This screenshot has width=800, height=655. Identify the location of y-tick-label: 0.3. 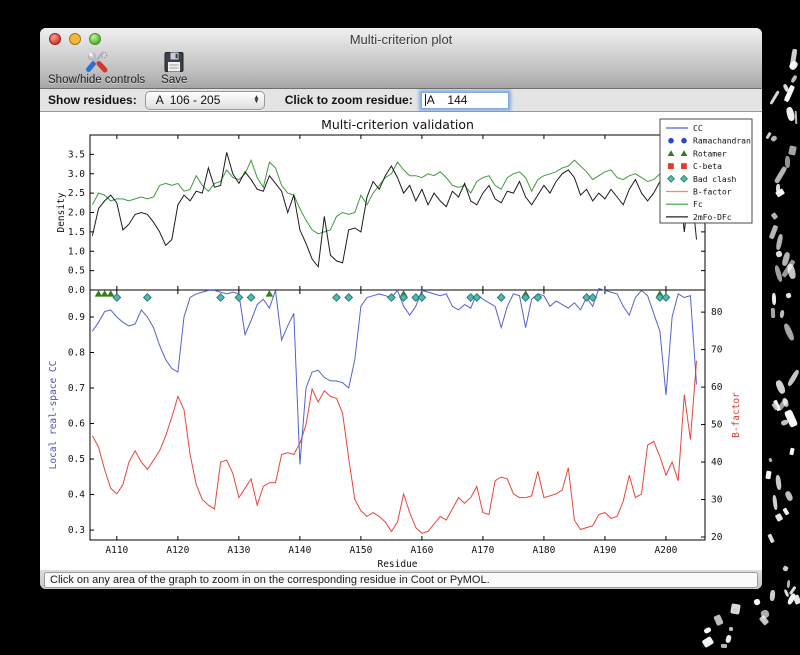
(76, 530).